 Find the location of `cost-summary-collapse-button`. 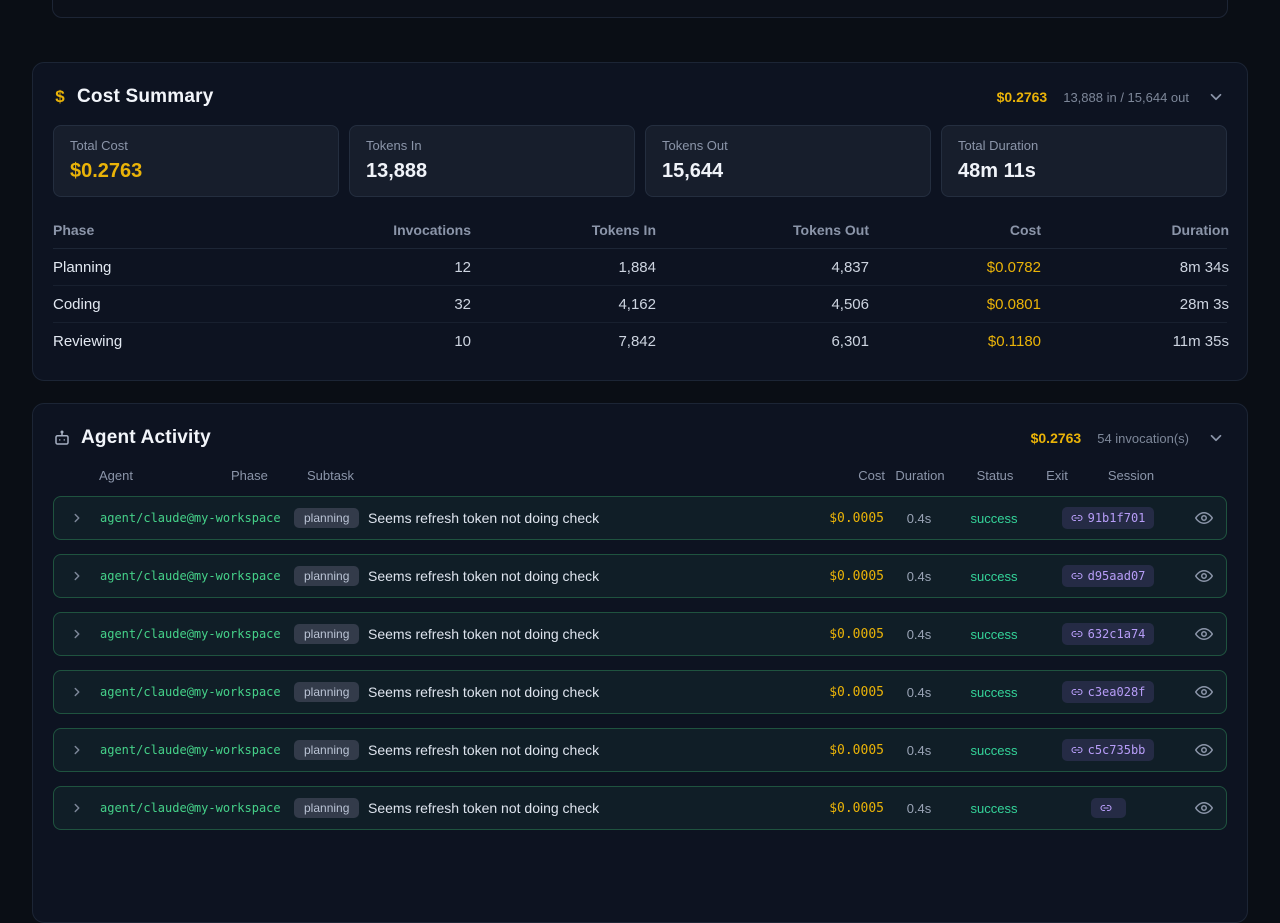

cost-summary-collapse-button is located at coordinates (1216, 97).